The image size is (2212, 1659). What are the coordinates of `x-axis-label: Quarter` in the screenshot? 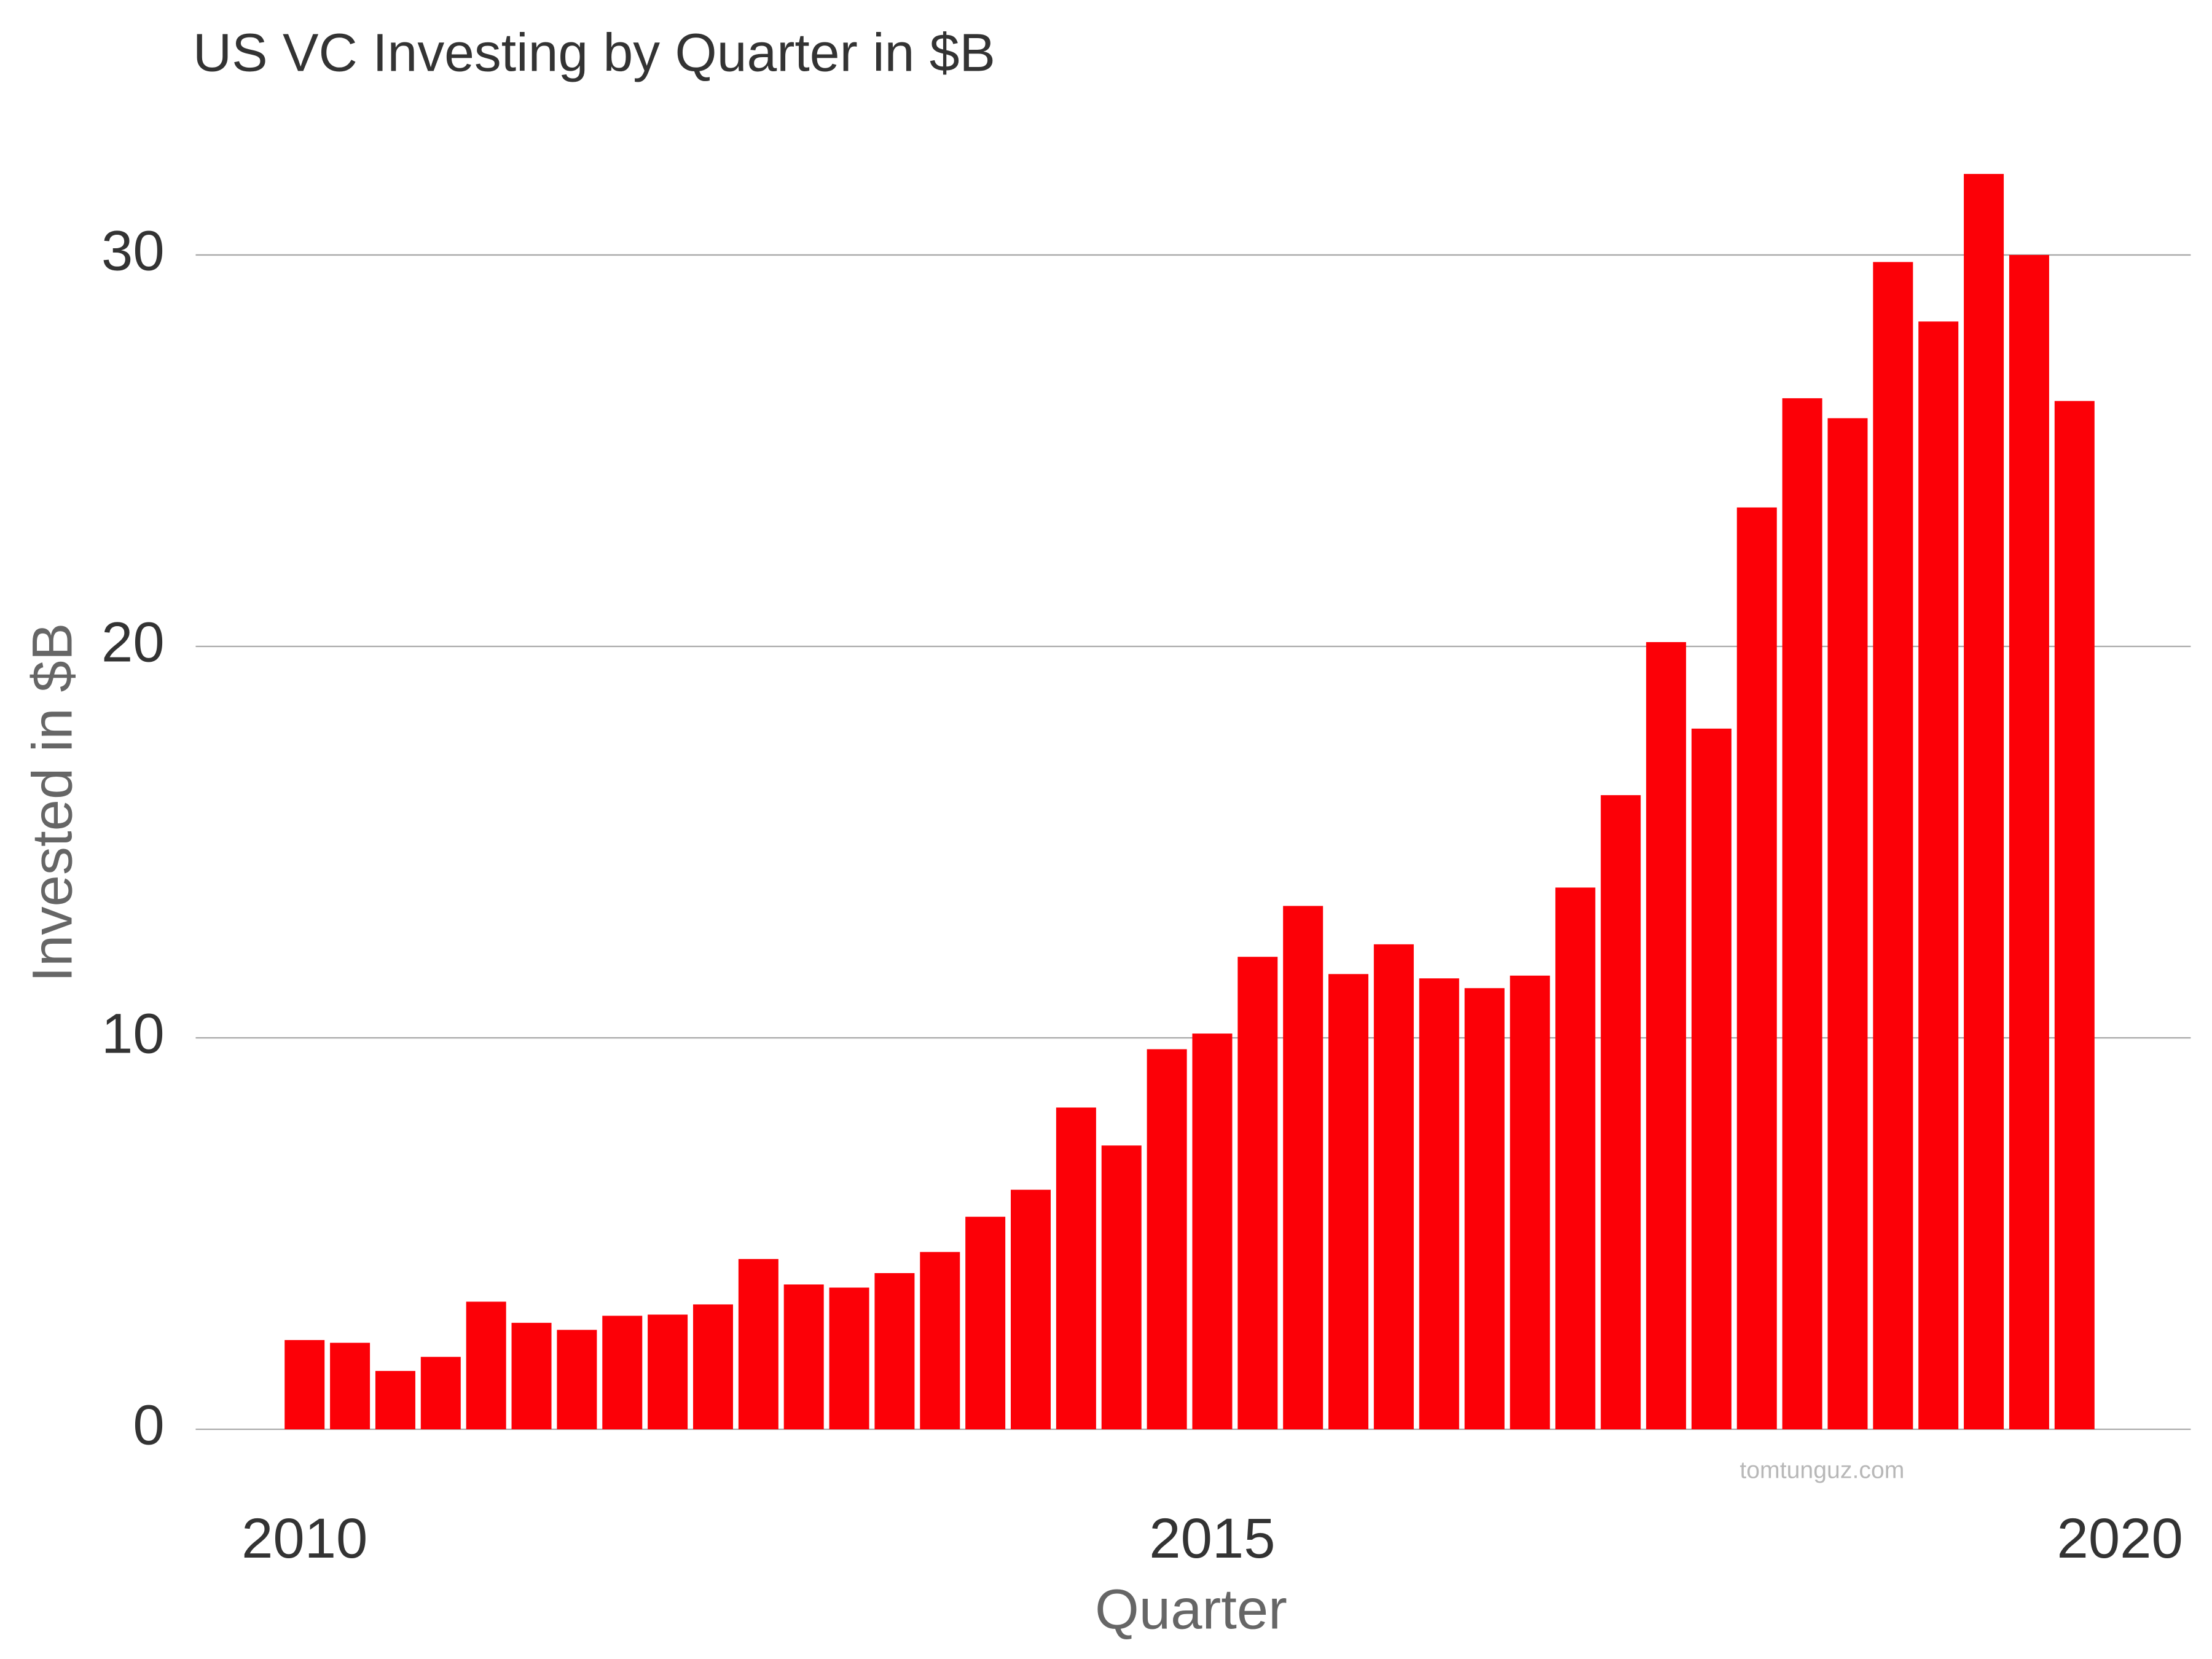 It's located at (1191, 1609).